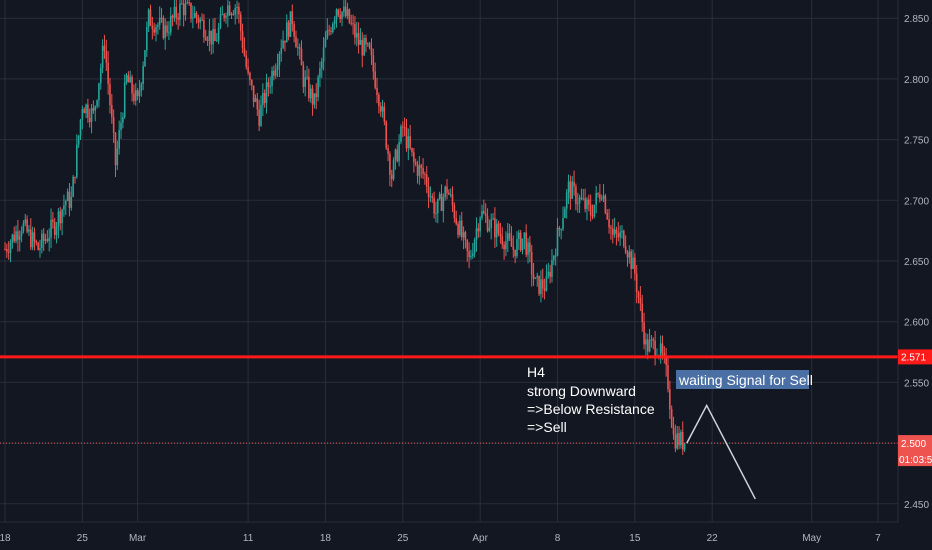 The image size is (932, 550). I want to click on x-tick-label: 25, so click(83, 538).